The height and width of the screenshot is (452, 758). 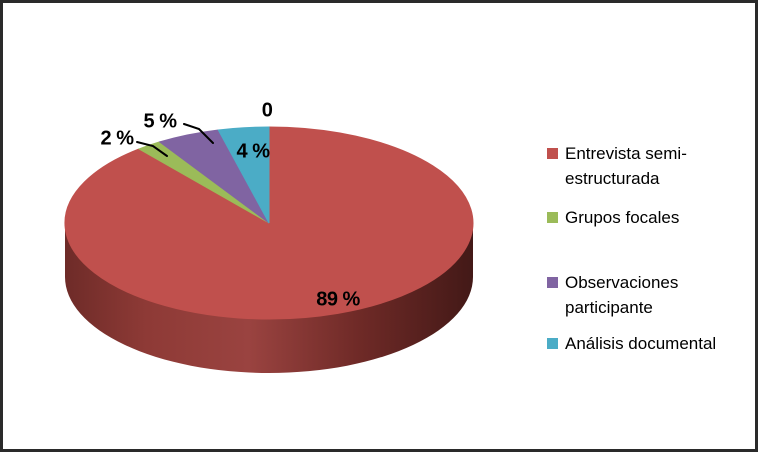 What do you see at coordinates (117, 138) in the screenshot?
I see `slice-label-grupos: 2 %` at bounding box center [117, 138].